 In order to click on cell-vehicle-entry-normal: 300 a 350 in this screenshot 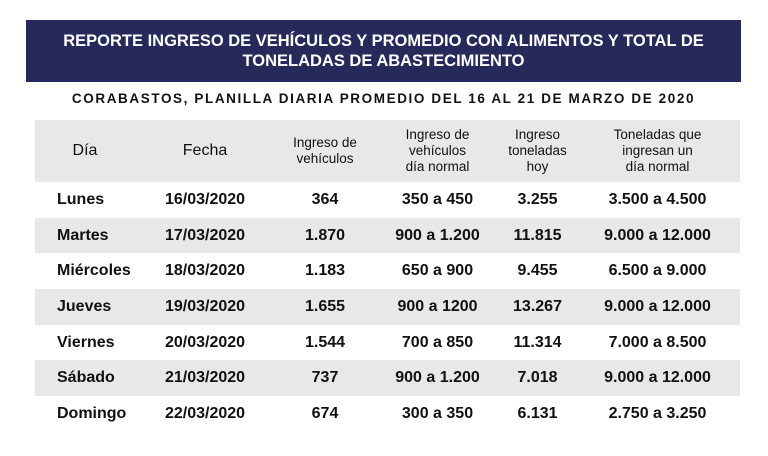, I will do `click(437, 413)`.